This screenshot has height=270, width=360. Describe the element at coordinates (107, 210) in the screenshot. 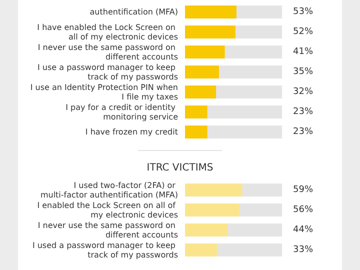

I see `y-tick-label: I enabled the Lock Screen on all of my electronic devices` at that location.